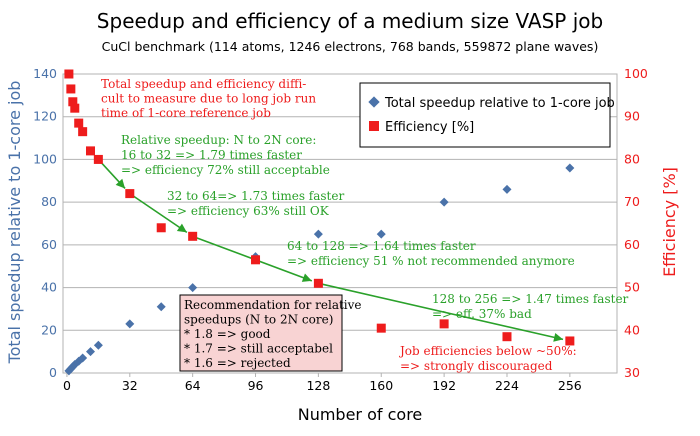  I want to click on legend-label-efficiency: Efficiency [%], so click(429, 127).